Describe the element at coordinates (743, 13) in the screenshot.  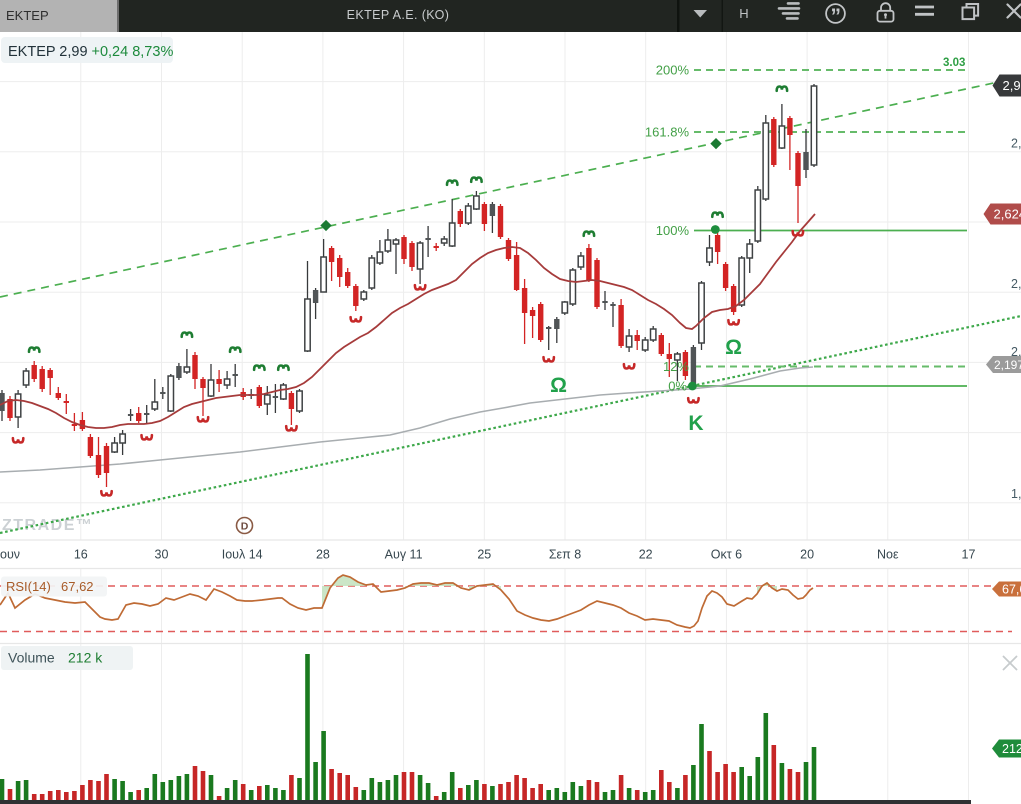
I see `svg-text: H` at that location.